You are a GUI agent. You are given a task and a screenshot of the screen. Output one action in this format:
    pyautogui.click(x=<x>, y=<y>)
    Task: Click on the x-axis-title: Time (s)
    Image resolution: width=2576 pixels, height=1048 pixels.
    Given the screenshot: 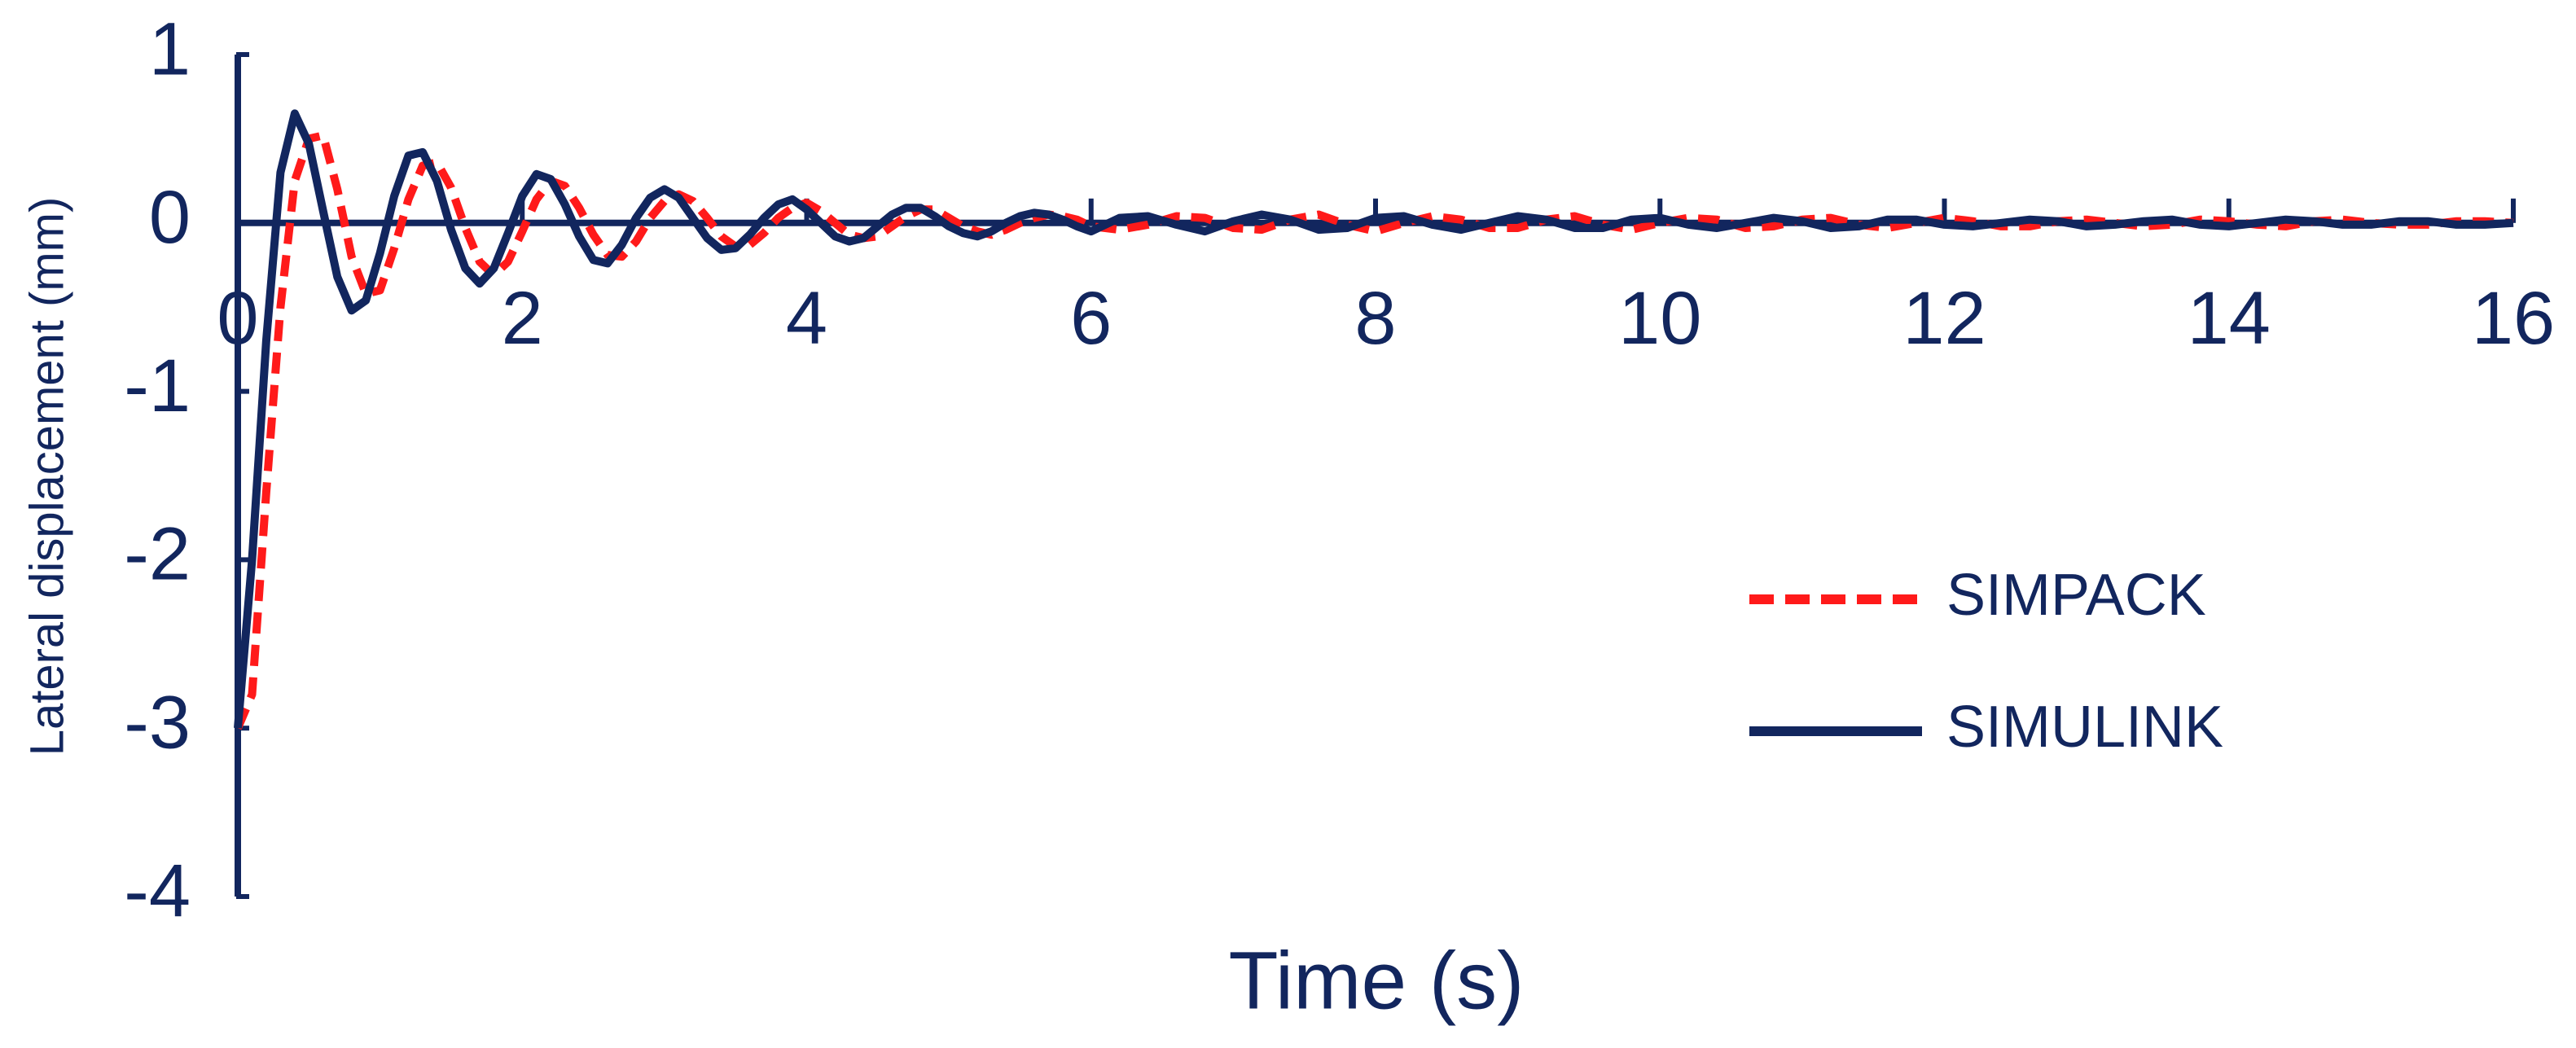 What is the action you would take?
    pyautogui.click(x=1377, y=981)
    